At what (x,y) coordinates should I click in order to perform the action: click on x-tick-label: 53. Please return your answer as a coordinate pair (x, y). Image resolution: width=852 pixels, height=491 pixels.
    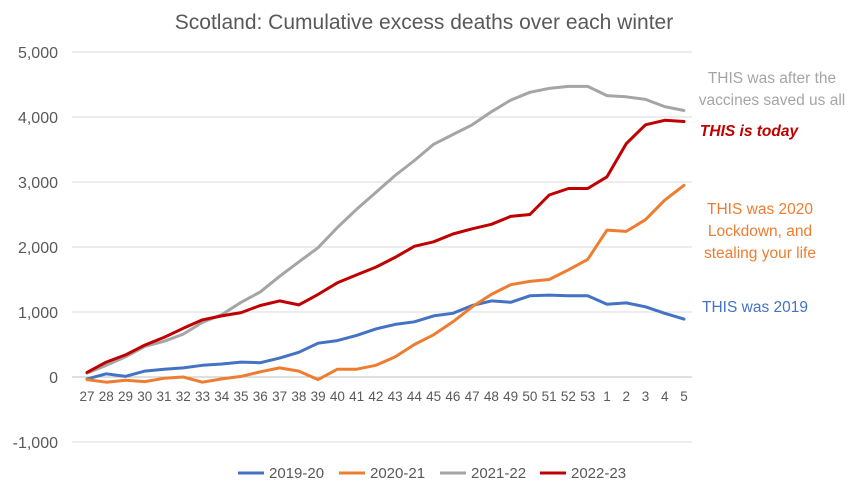
    Looking at the image, I should click on (587, 396).